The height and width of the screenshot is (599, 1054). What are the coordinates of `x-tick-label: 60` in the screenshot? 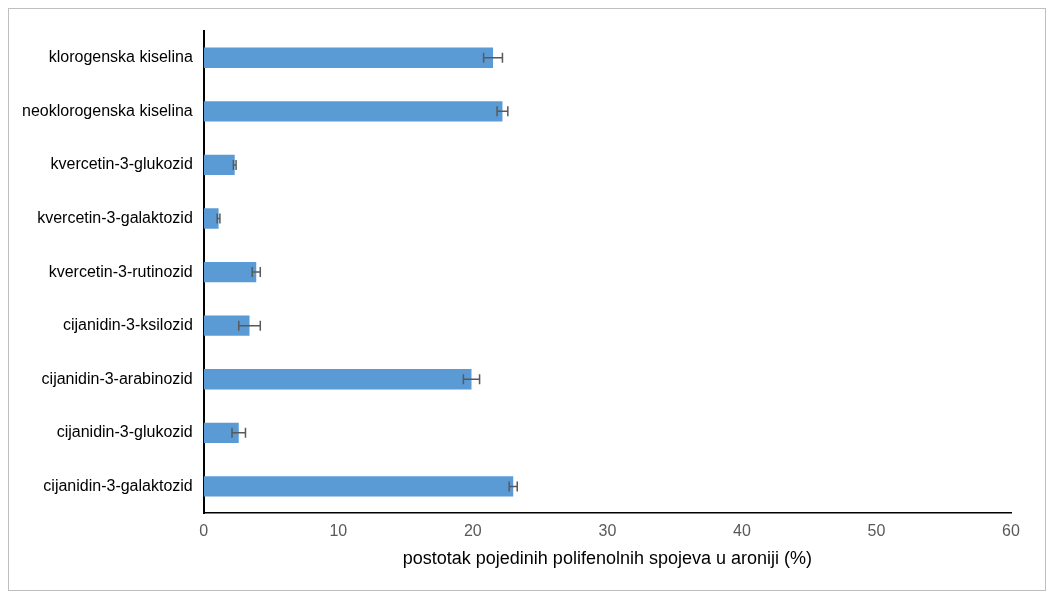 It's located at (1011, 531).